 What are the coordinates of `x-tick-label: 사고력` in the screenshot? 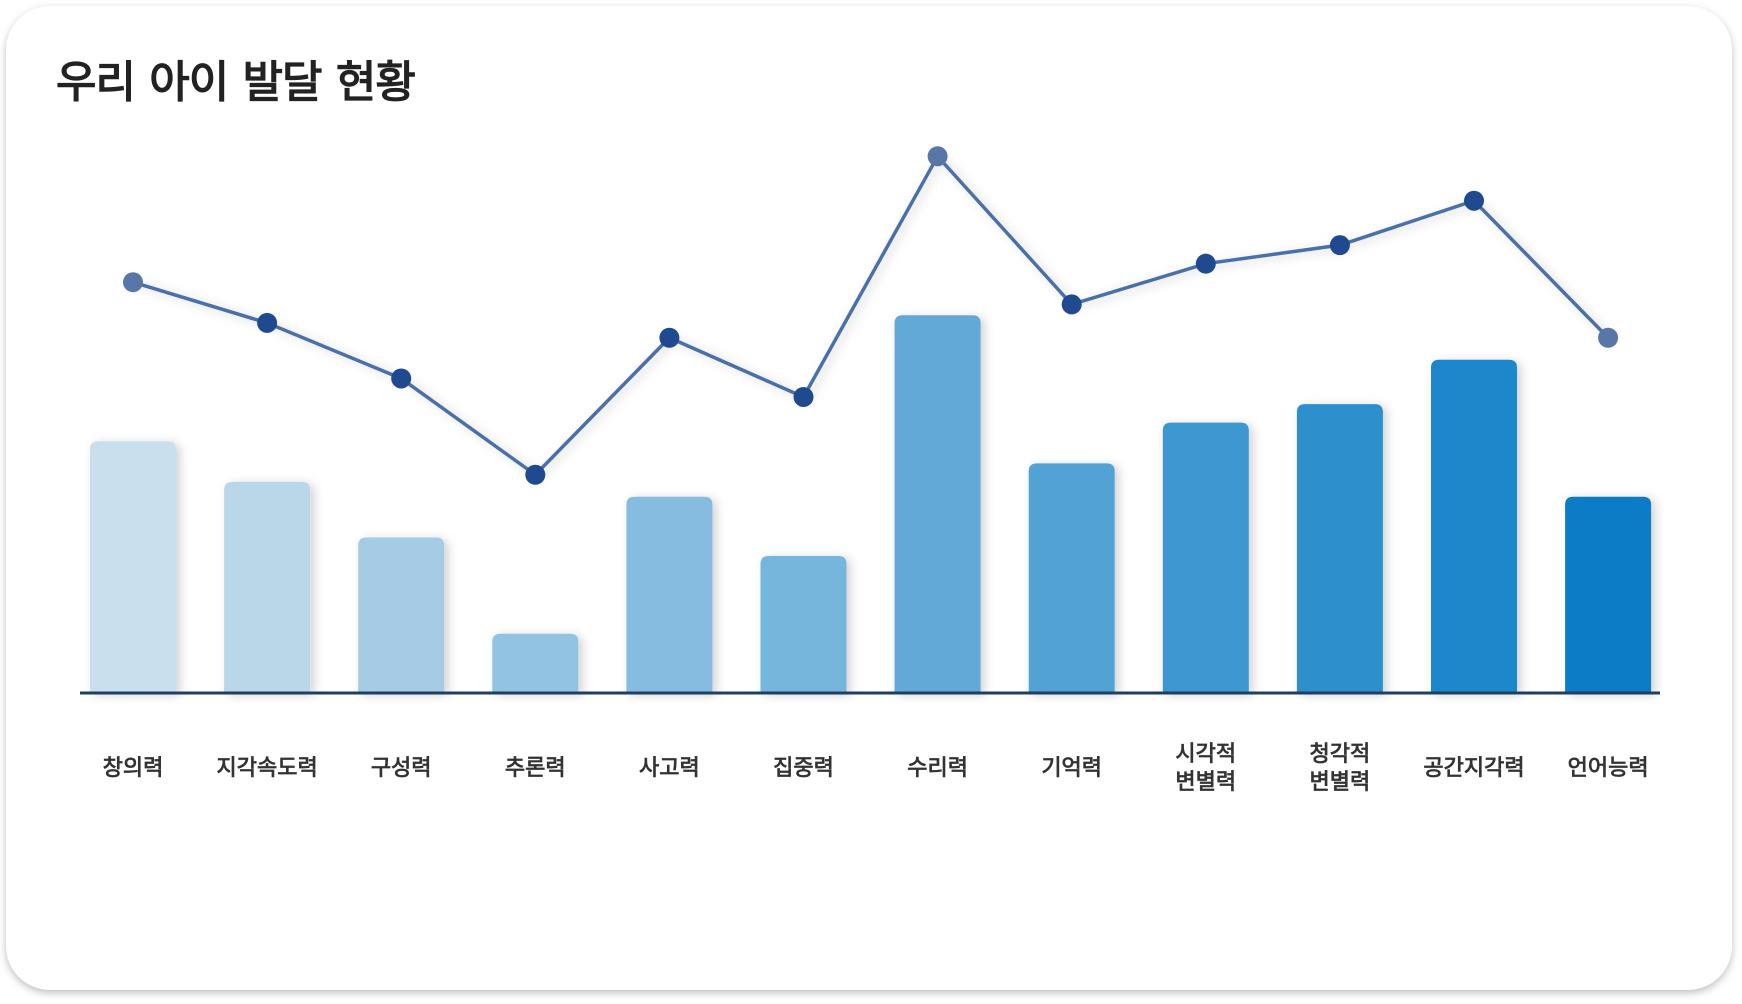 It's located at (669, 768).